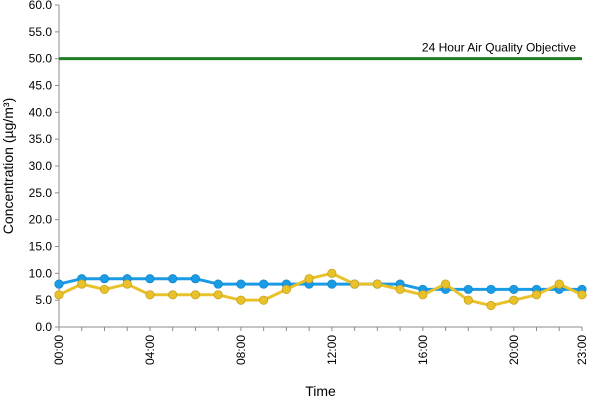  Describe the element at coordinates (41, 273) in the screenshot. I see `y-tick-label: 10.0` at that location.